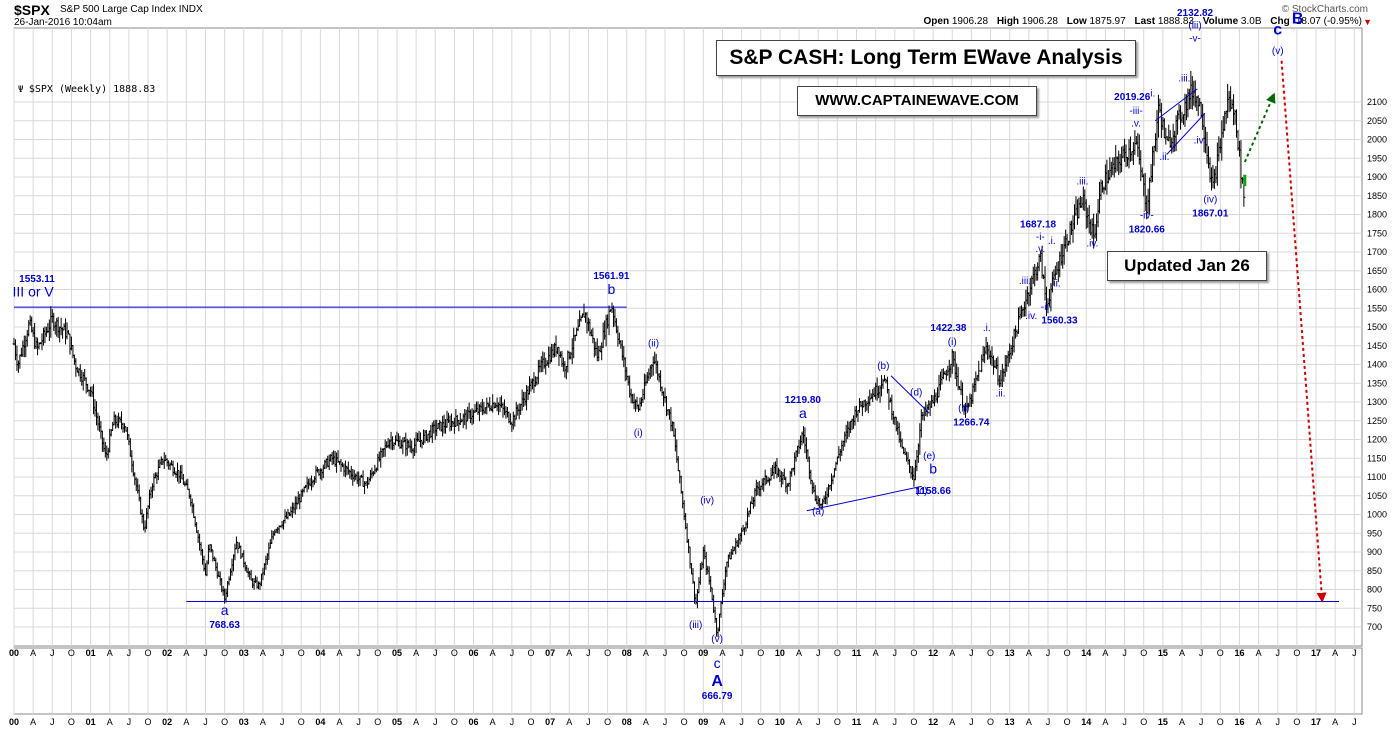 The image size is (1400, 730). What do you see at coordinates (611, 276) in the screenshot?
I see `wave-label: 1561.91` at bounding box center [611, 276].